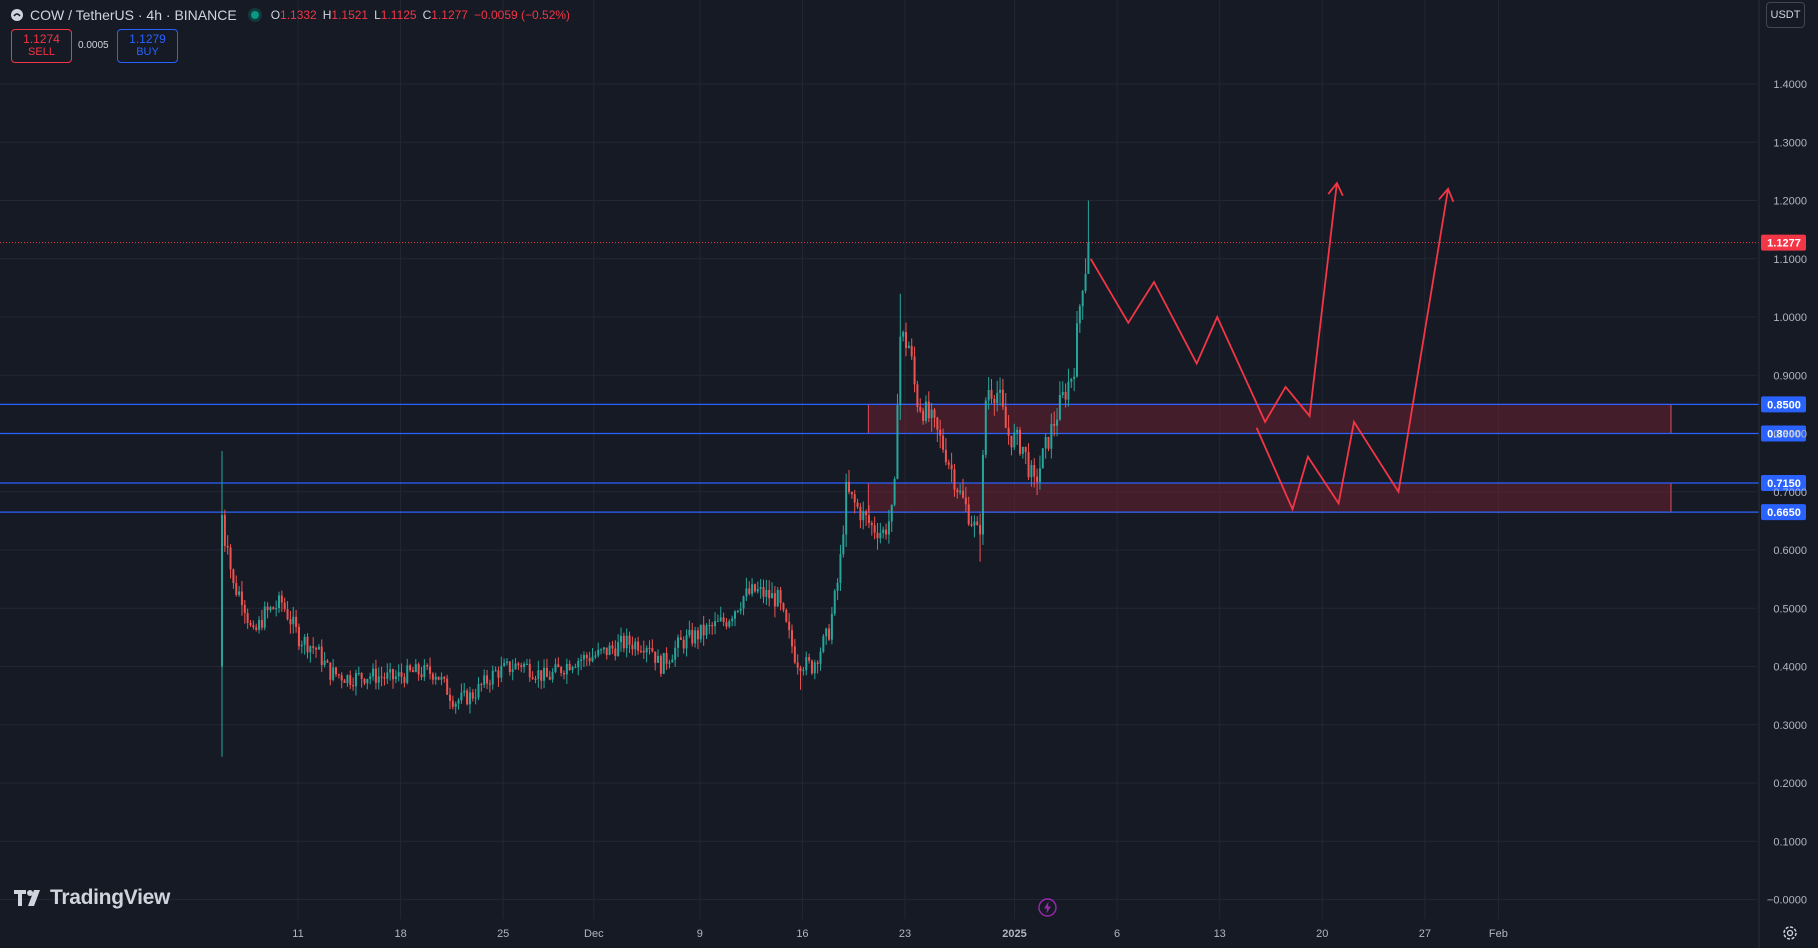  I want to click on price-tick-label: 0.9000, so click(1790, 376).